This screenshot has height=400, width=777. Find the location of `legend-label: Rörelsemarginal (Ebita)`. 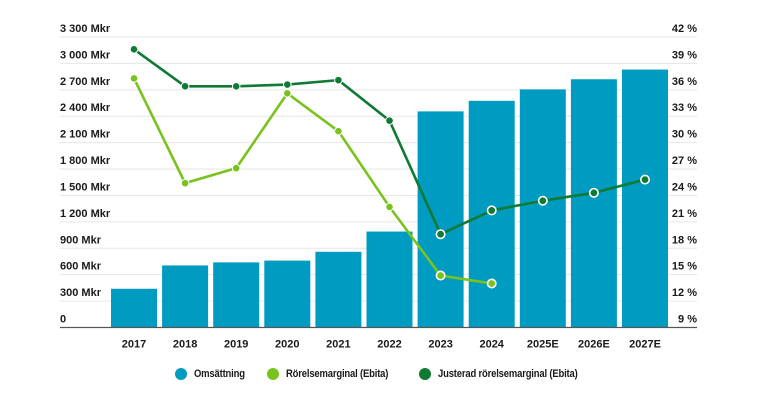

legend-label: Rörelsemarginal (Ebita) is located at coordinates (337, 374).